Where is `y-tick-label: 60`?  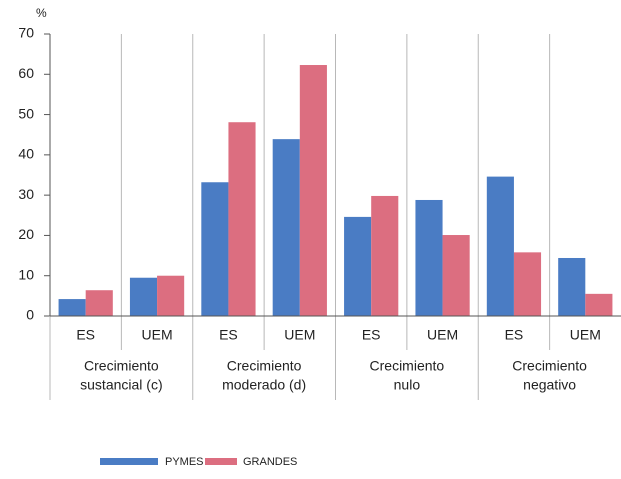 y-tick-label: 60 is located at coordinates (26, 73).